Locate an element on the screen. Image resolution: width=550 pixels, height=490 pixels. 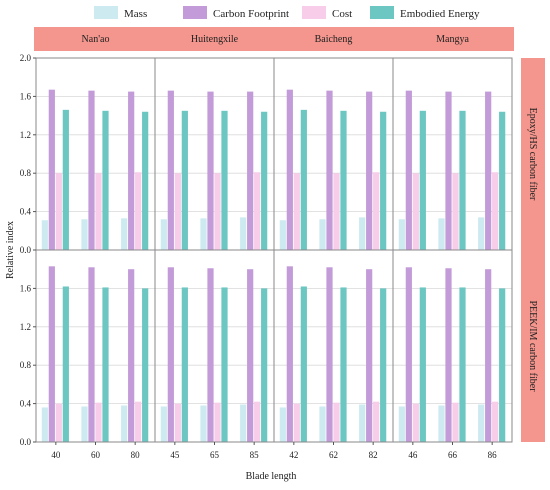
bar-r0-c2-g2-s0 is located at coordinates (362, 233).